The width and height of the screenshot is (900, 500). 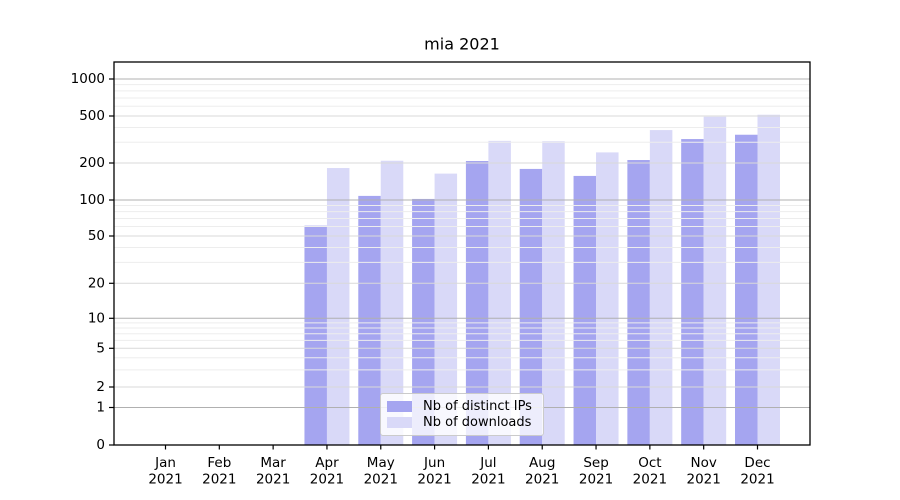 I want to click on legend-swatch-downloads, so click(x=399, y=423).